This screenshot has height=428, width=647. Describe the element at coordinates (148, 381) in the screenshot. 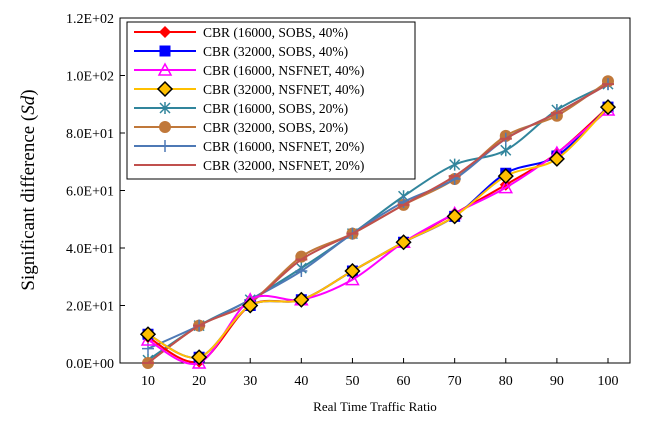

I see `x-tick-label: 10` at that location.